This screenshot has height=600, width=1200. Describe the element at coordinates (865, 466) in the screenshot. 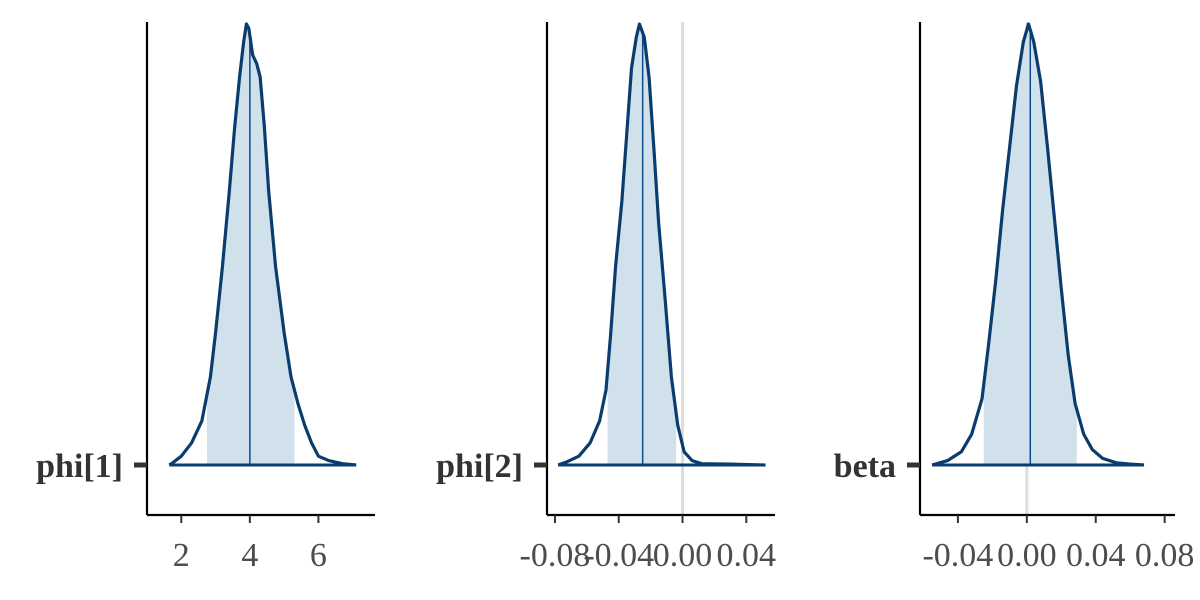

I see `y-tick-label: beta` at that location.